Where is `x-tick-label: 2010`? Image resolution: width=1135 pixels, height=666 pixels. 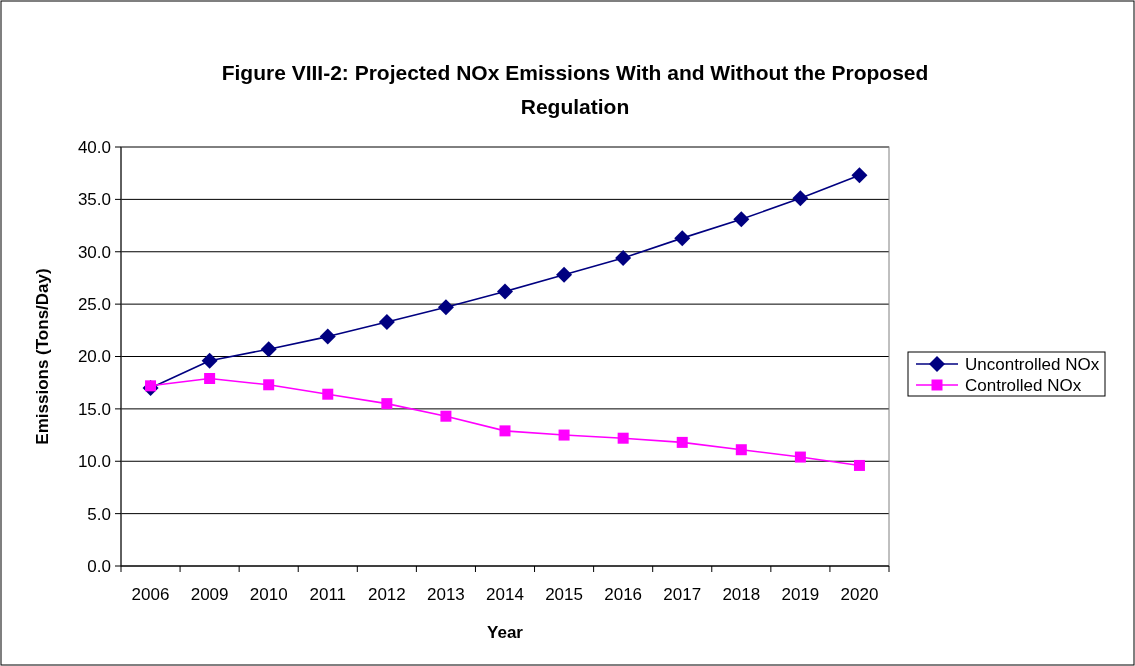
x-tick-label: 2010 is located at coordinates (268, 594).